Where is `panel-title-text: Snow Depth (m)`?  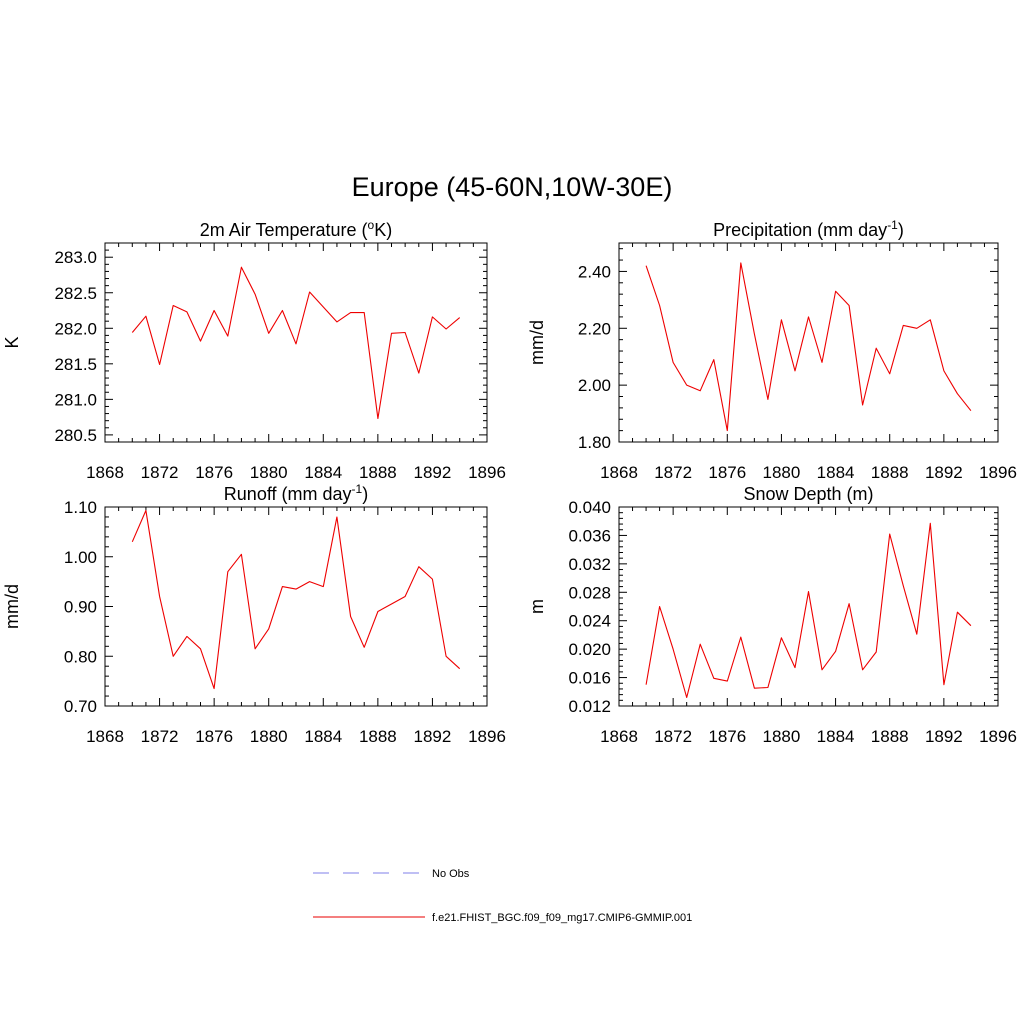
panel-title-text: Snow Depth (m) is located at coordinates (808, 494).